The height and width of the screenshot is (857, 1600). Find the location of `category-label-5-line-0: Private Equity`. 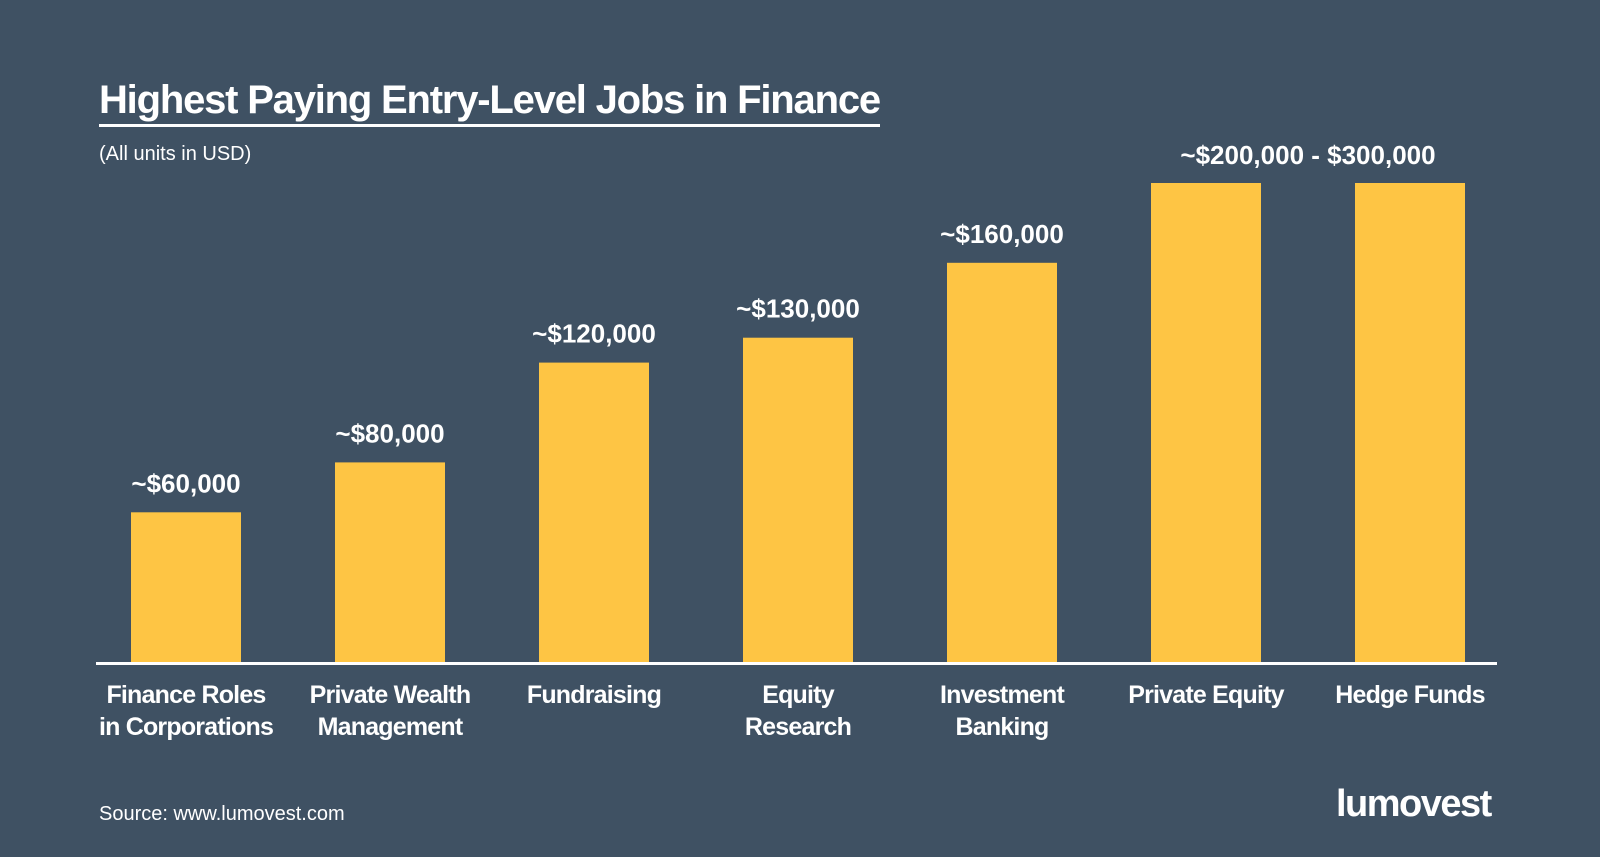

category-label-5-line-0: Private Equity is located at coordinates (1206, 695).